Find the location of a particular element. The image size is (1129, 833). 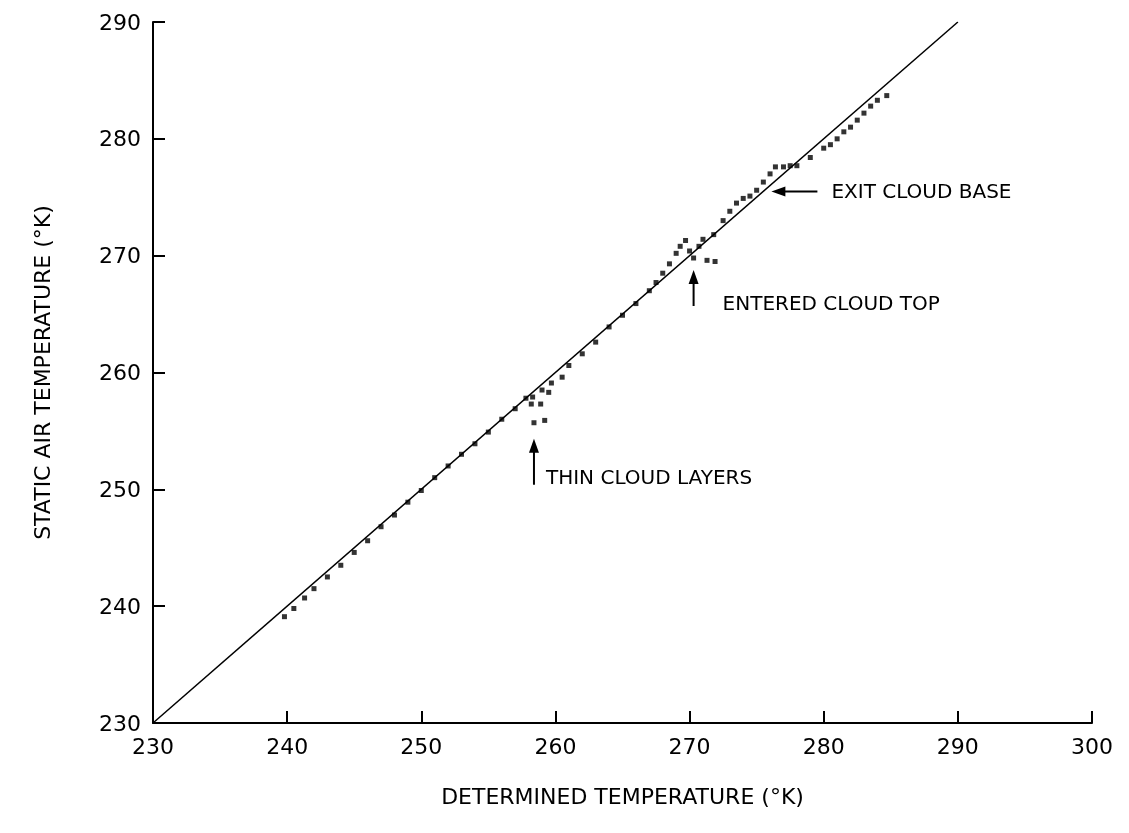

x-tick-label: 250 is located at coordinates (421, 746).